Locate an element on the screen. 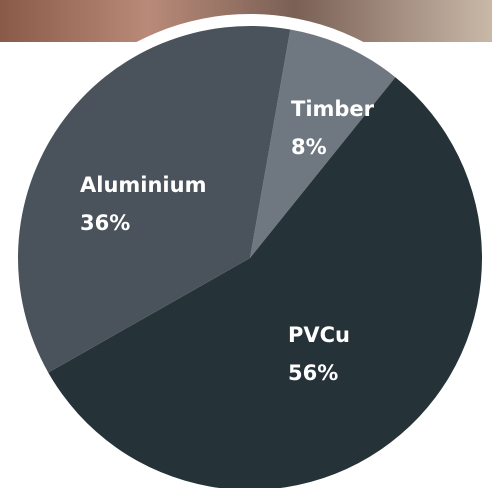  slice-value-label: 36% is located at coordinates (105, 223).